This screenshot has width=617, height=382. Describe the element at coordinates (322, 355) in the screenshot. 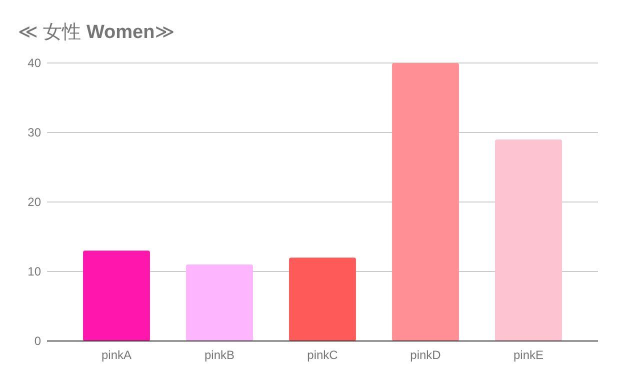

I see `x-tick-label: pinkC` at that location.